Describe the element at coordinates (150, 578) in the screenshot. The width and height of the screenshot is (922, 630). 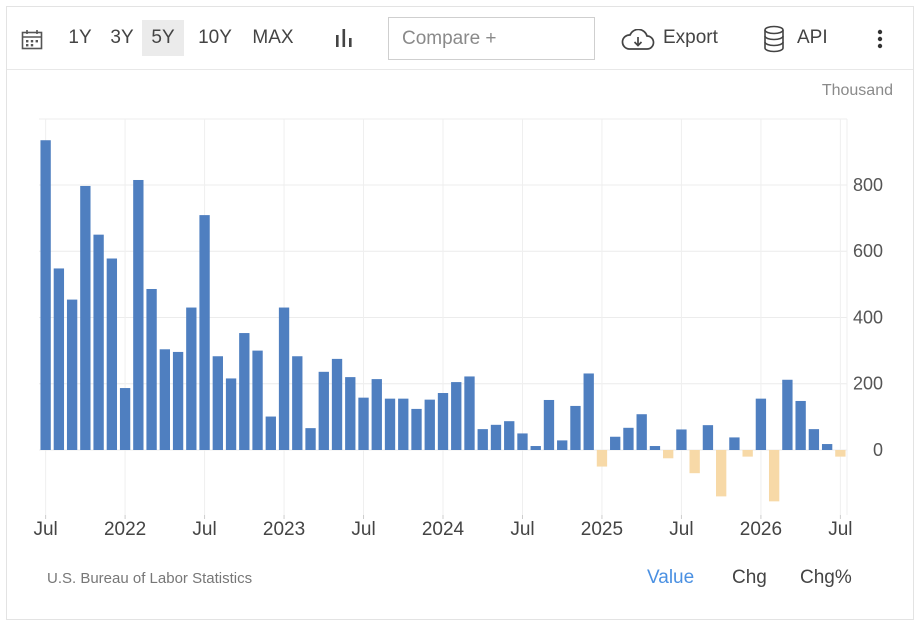
I see `source-label: U.S. Bureau of Labor Statistics` at that location.